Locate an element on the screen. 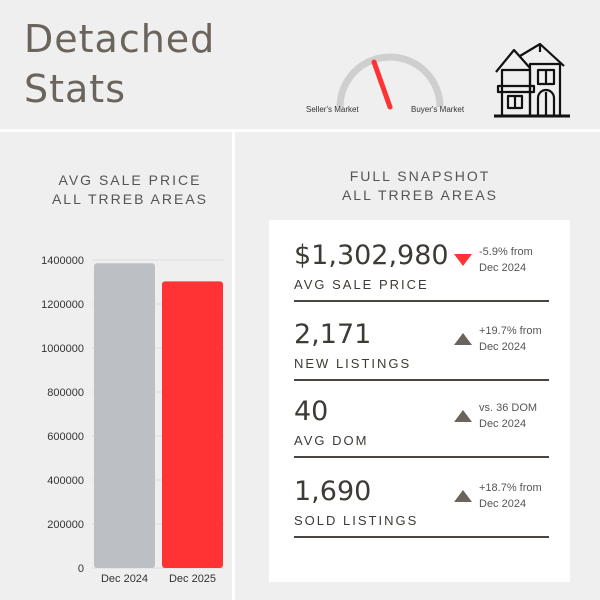 This screenshot has width=600, height=600. x-tick-label: Dec 2024 is located at coordinates (124, 579).